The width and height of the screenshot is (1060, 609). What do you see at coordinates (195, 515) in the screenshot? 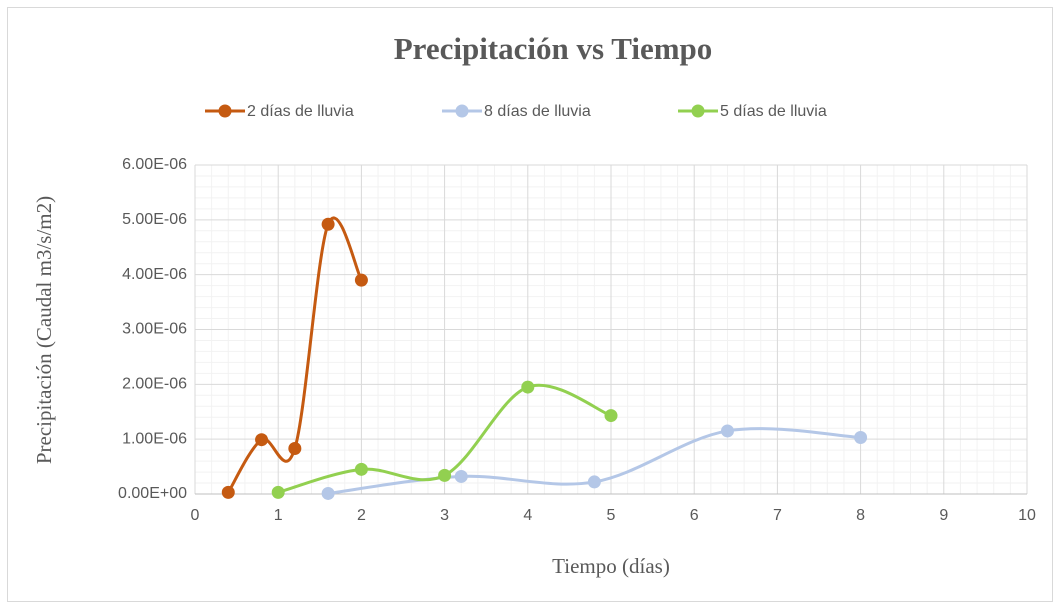
I see `x-tick-label: 0` at bounding box center [195, 515].